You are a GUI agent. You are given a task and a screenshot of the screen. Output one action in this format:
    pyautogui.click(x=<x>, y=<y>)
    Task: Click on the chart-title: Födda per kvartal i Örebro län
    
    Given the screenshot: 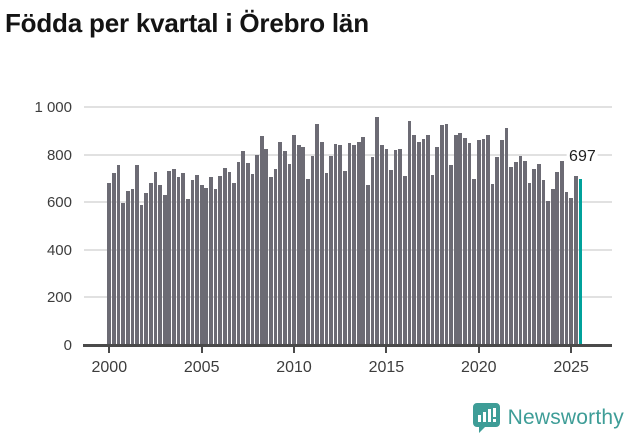 What is the action you would take?
    pyautogui.click(x=187, y=23)
    